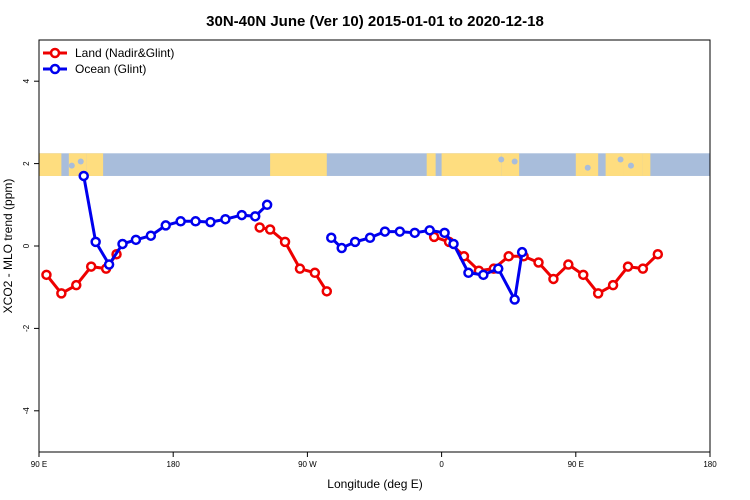  What do you see at coordinates (441, 464) in the screenshot?
I see `x-tick-label: 0` at bounding box center [441, 464].